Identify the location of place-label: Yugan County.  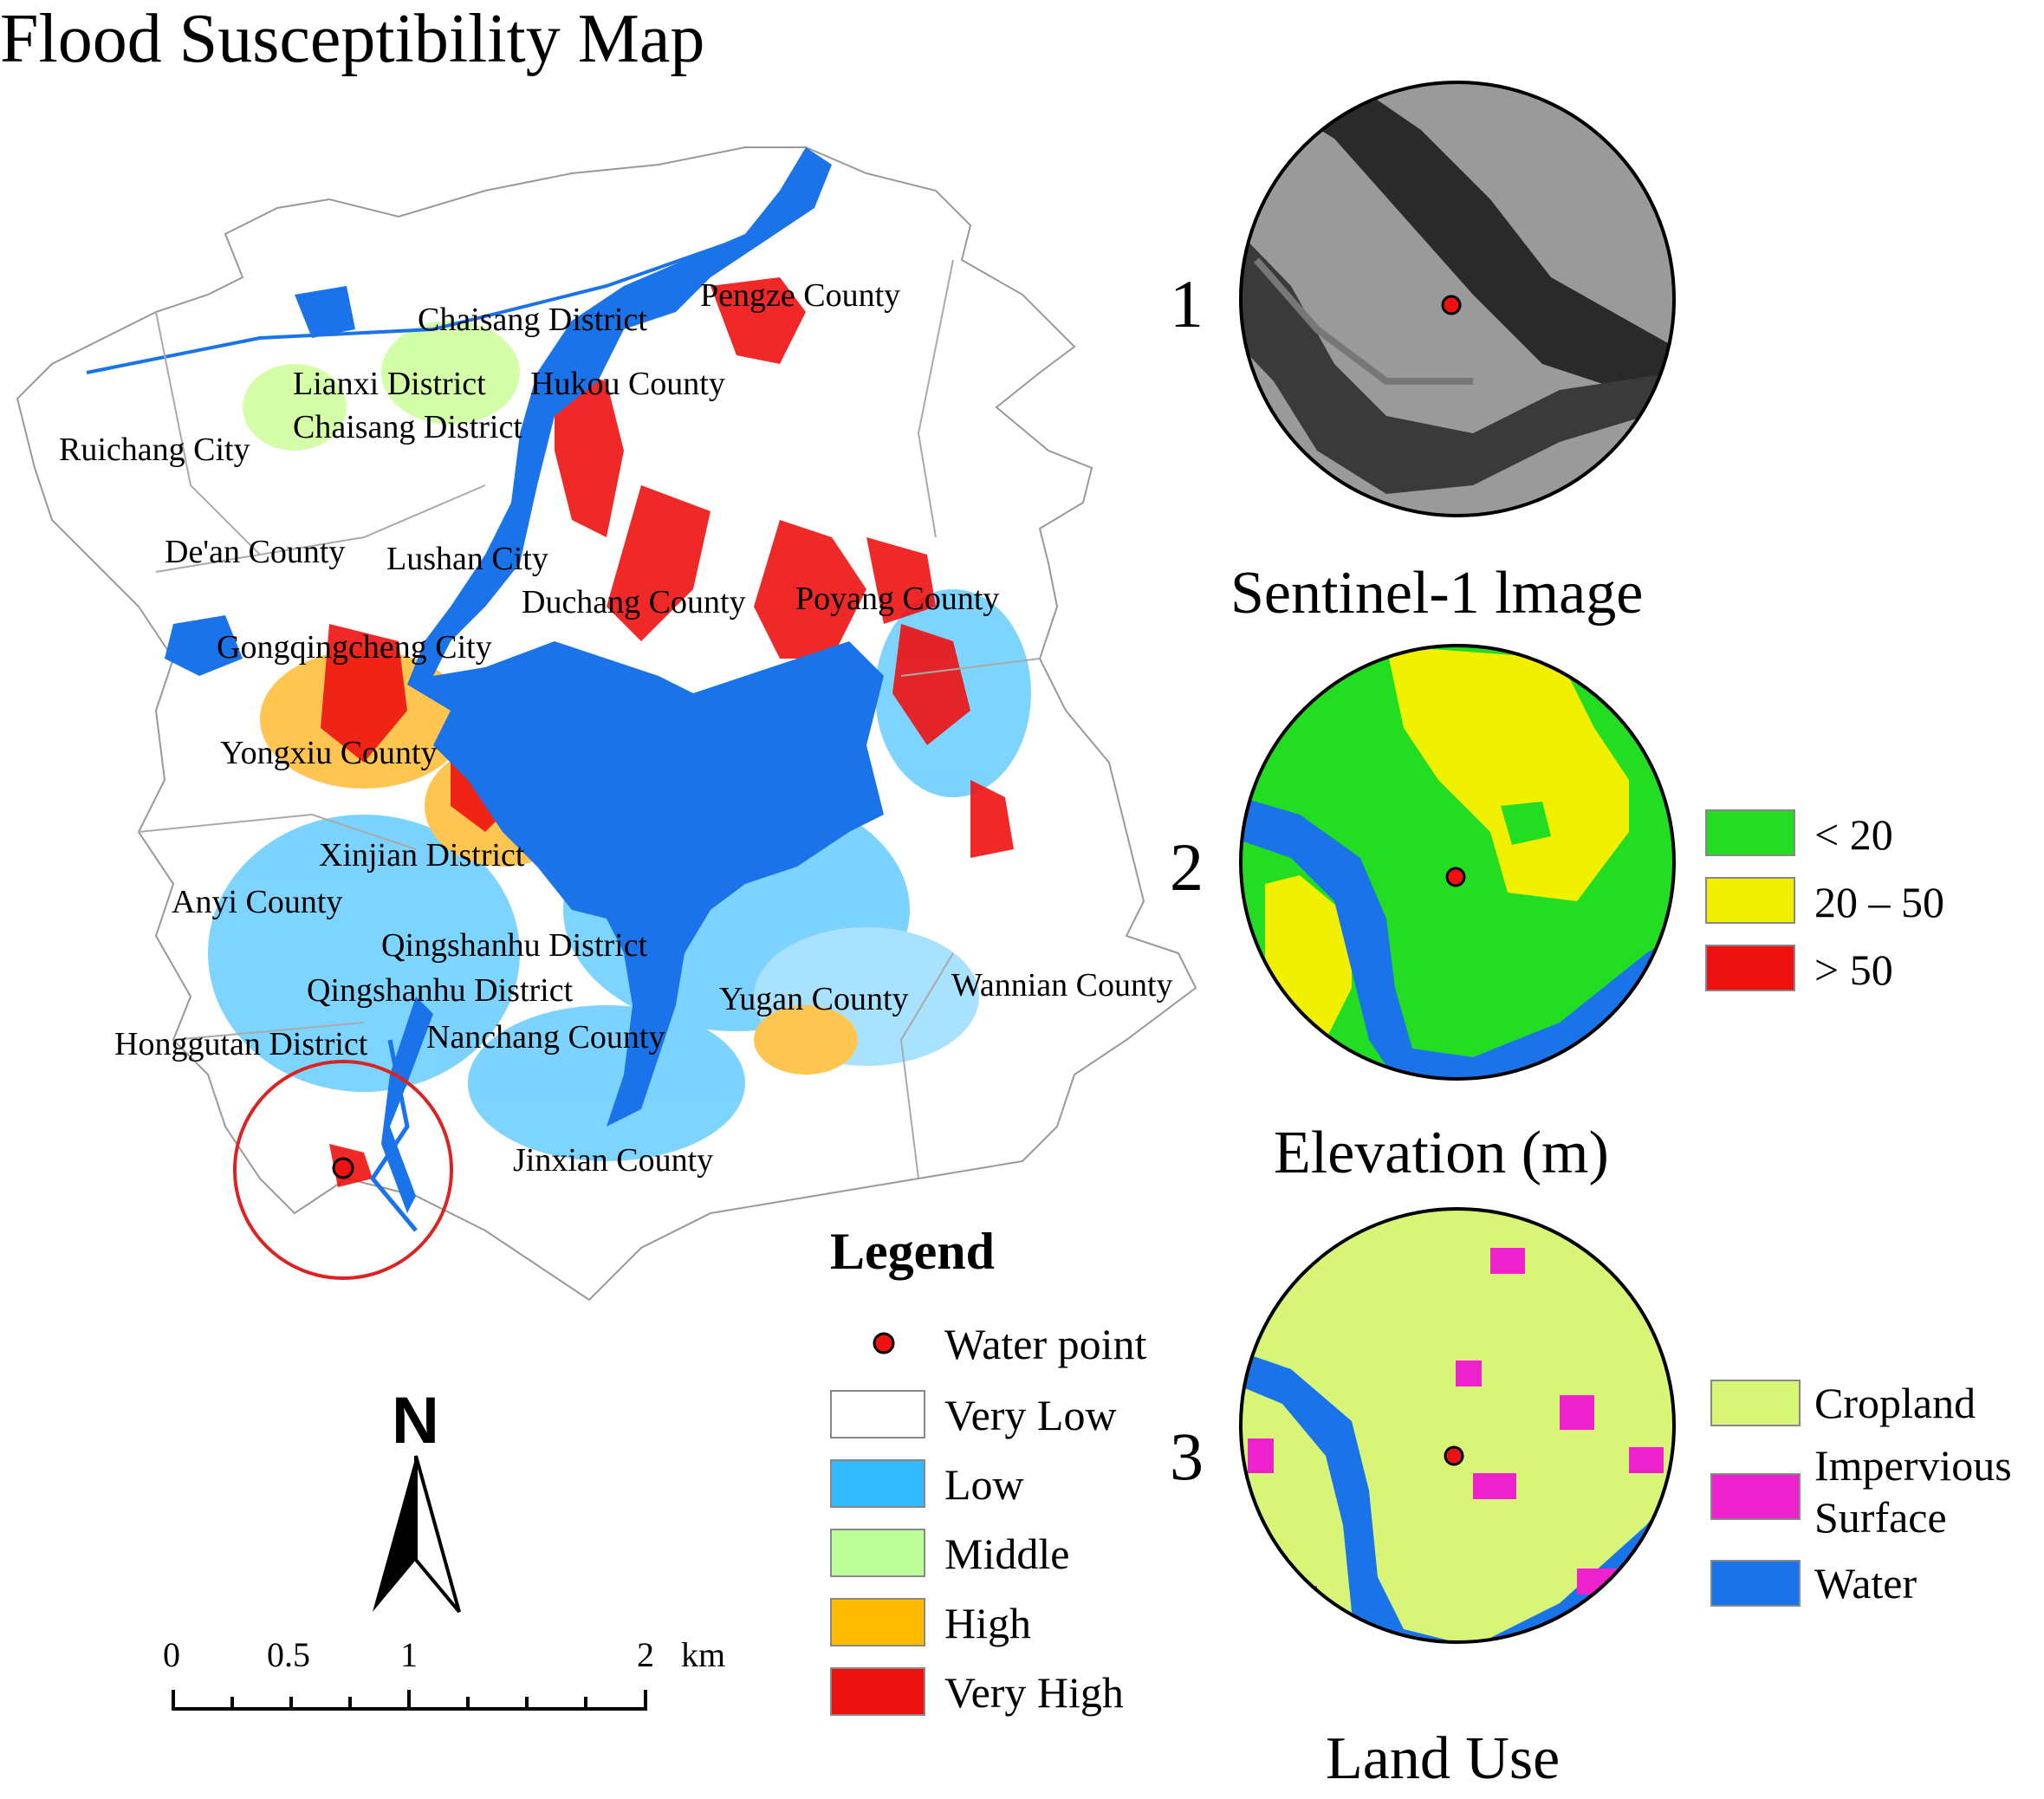
(814, 999).